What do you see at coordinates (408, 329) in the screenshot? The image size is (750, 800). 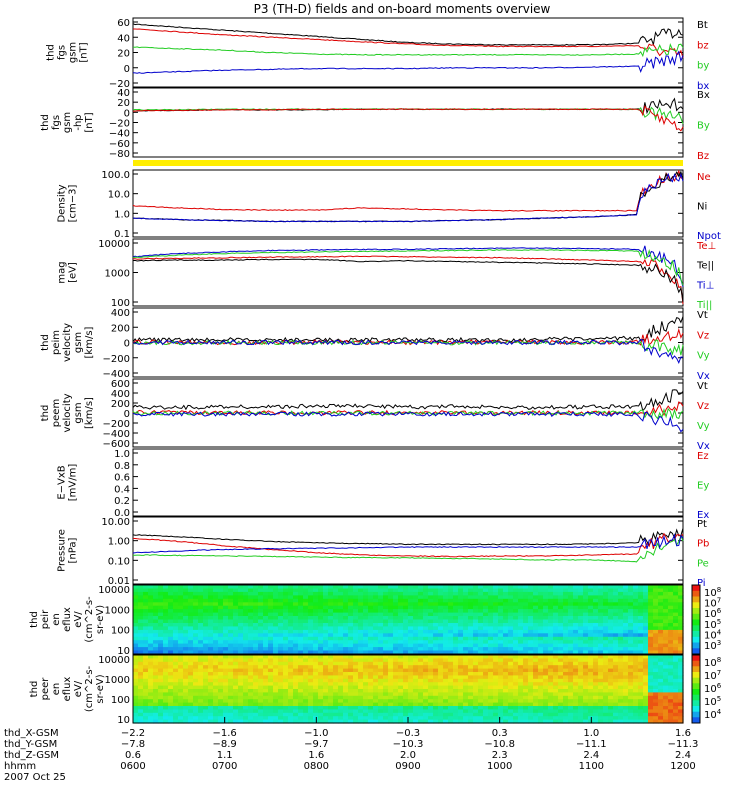 I see `series-vt` at bounding box center [408, 329].